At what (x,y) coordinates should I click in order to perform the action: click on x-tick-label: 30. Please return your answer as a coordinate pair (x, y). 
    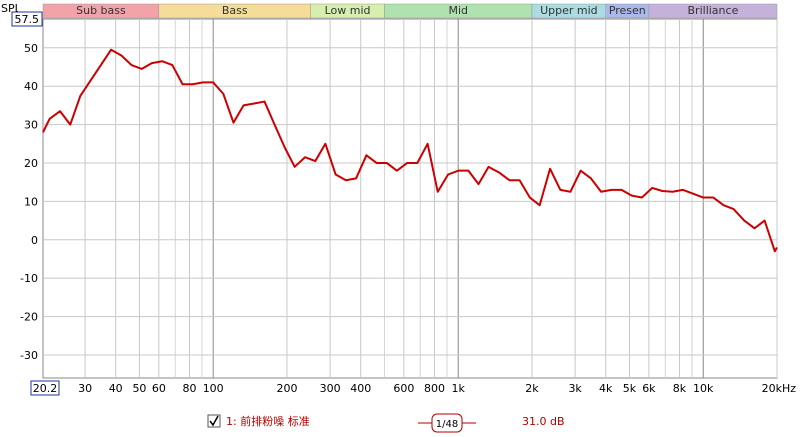
    Looking at the image, I should click on (85, 388).